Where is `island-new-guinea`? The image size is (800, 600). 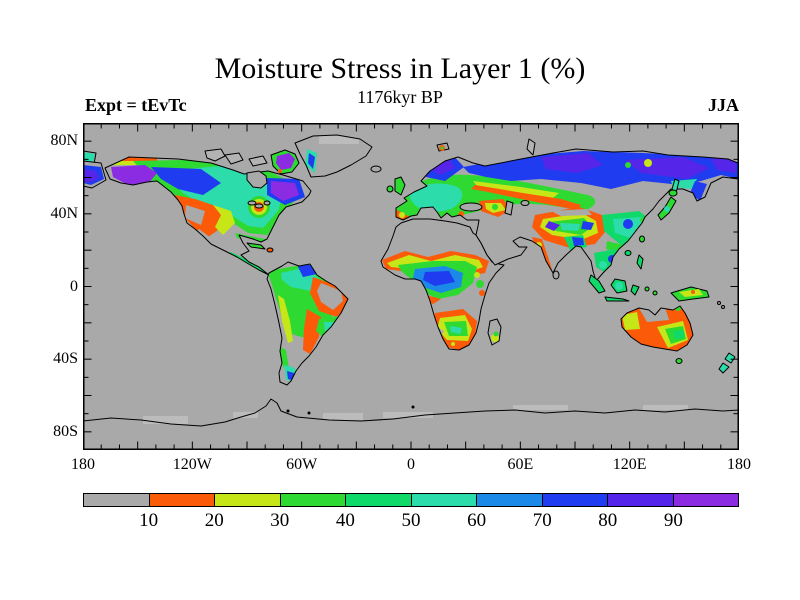 island-new-guinea is located at coordinates (690, 294).